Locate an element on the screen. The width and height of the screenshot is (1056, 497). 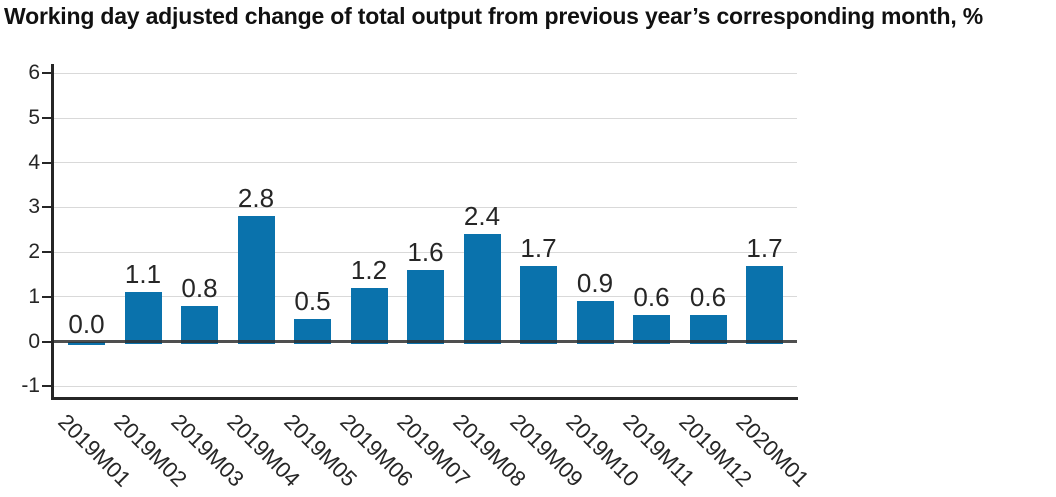
y-tick-label: 2 is located at coordinates (34, 252).